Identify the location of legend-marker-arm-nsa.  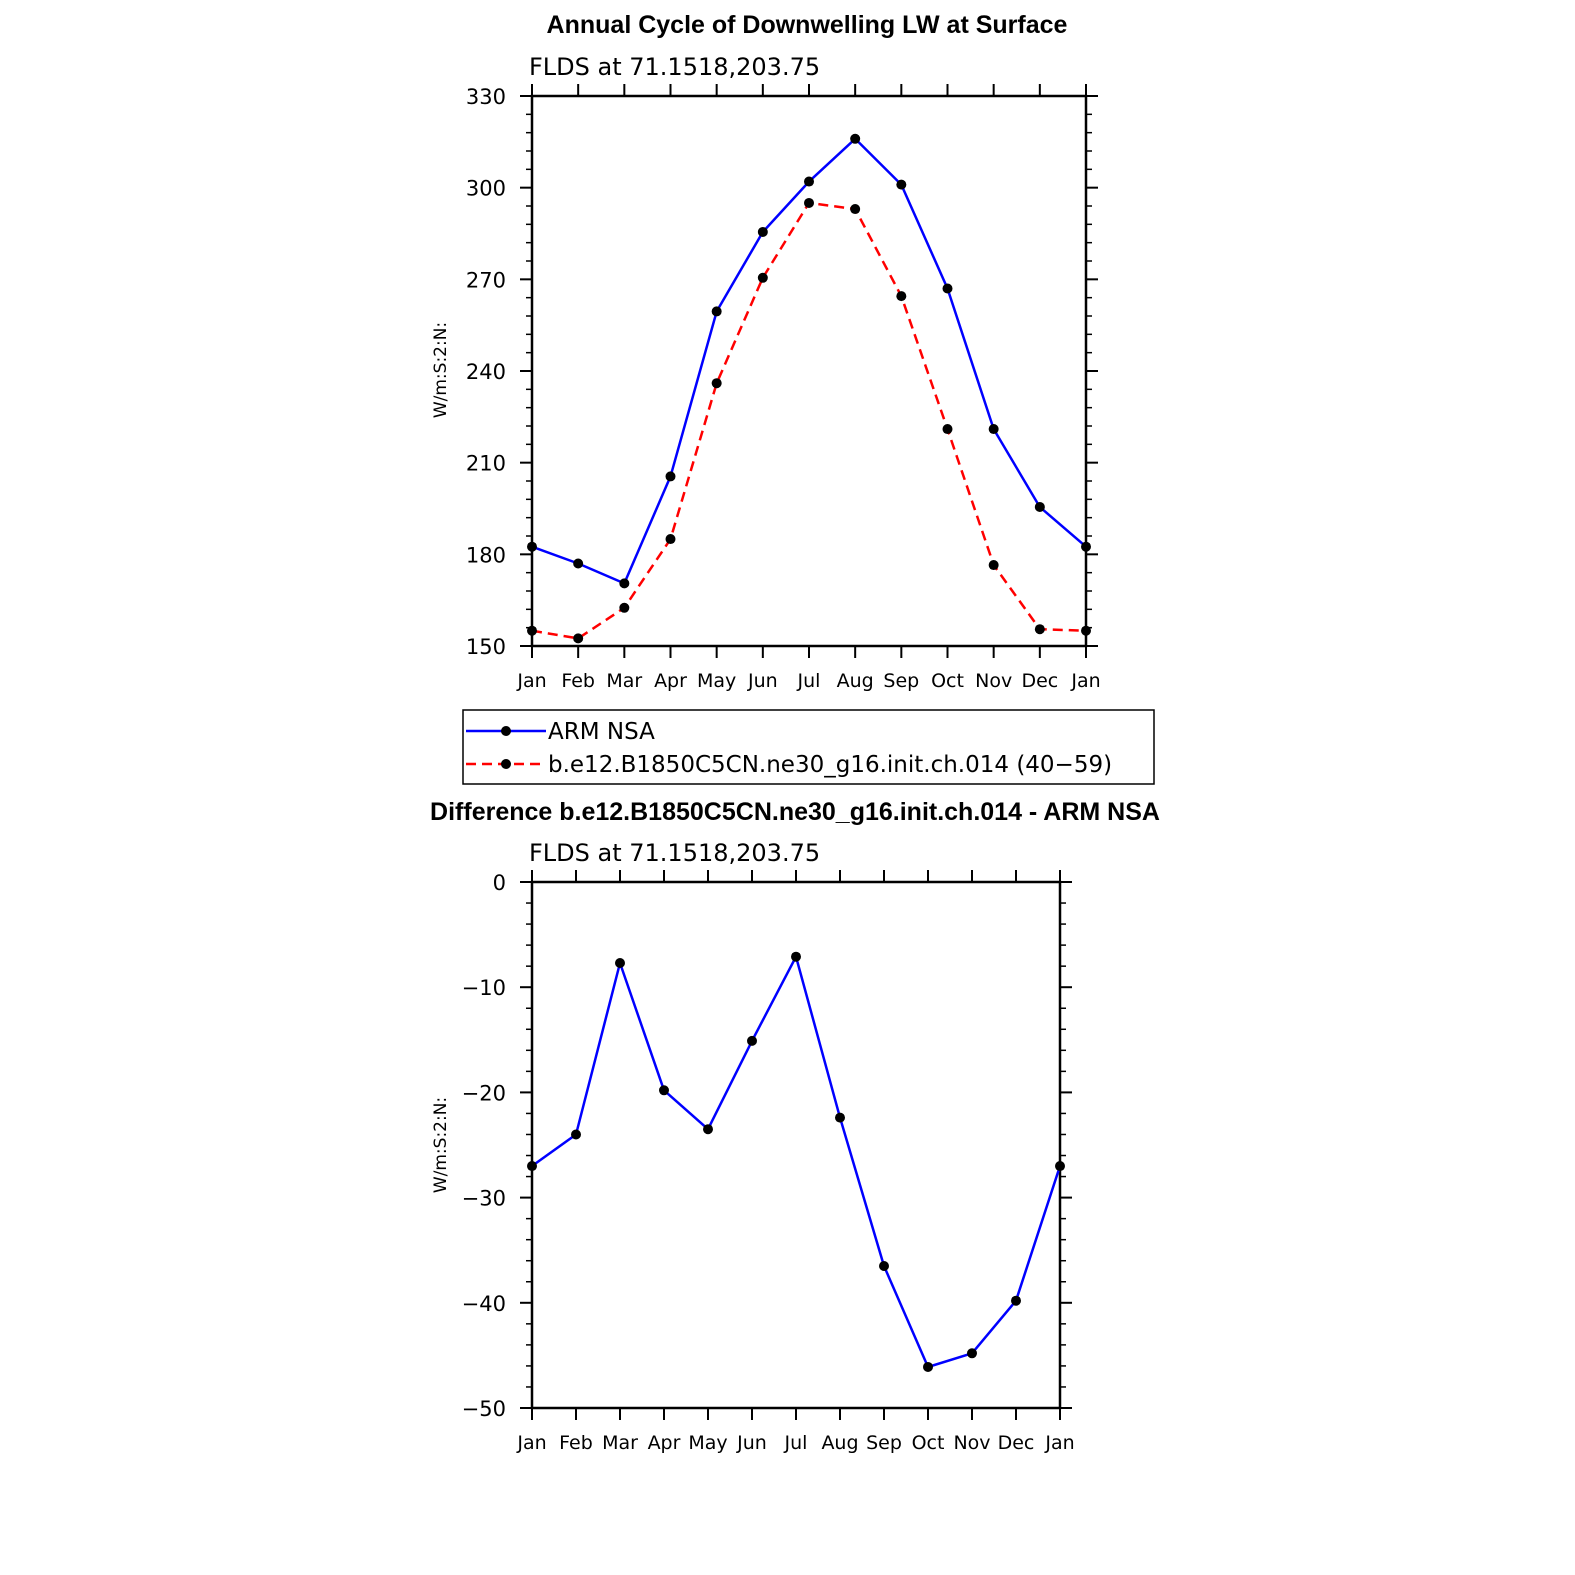
(506, 731).